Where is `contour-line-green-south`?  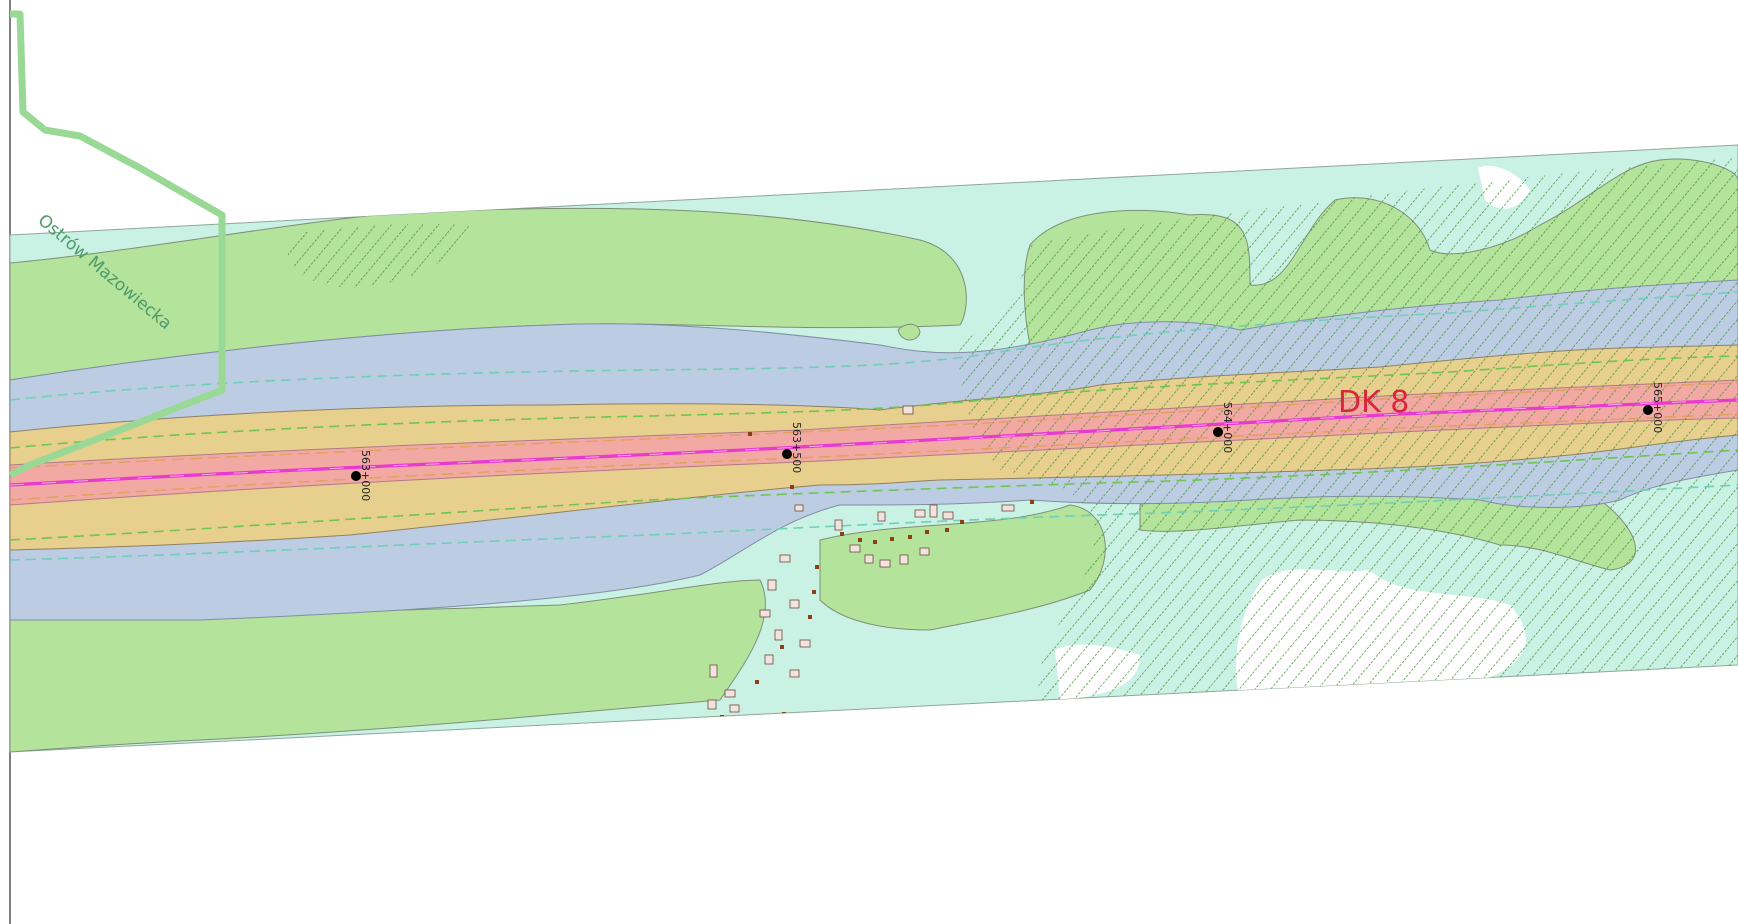
contour-line-green-south is located at coordinates (874, 495).